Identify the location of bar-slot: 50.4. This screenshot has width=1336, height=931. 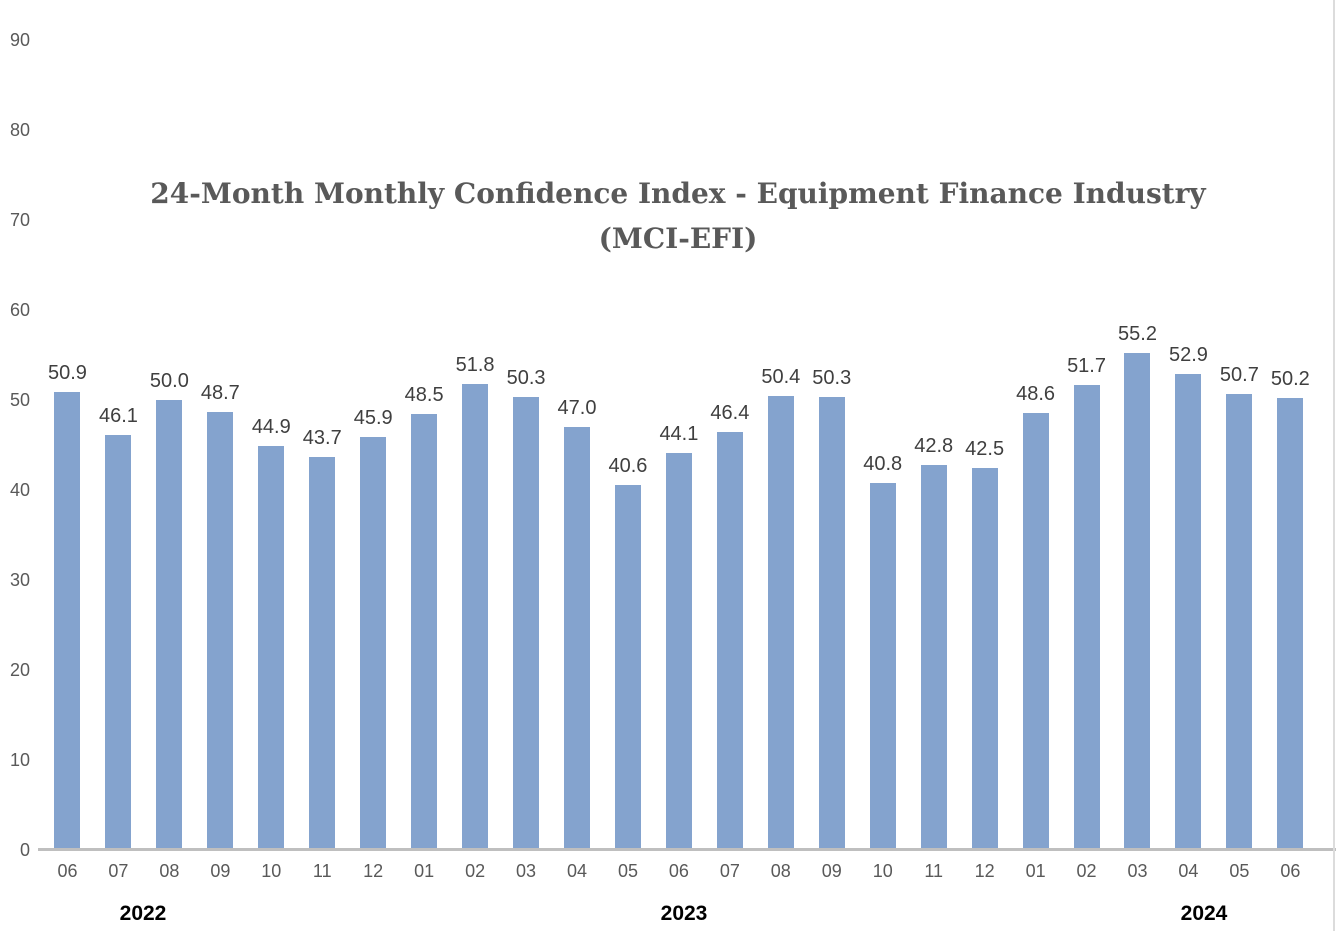
(780, 425).